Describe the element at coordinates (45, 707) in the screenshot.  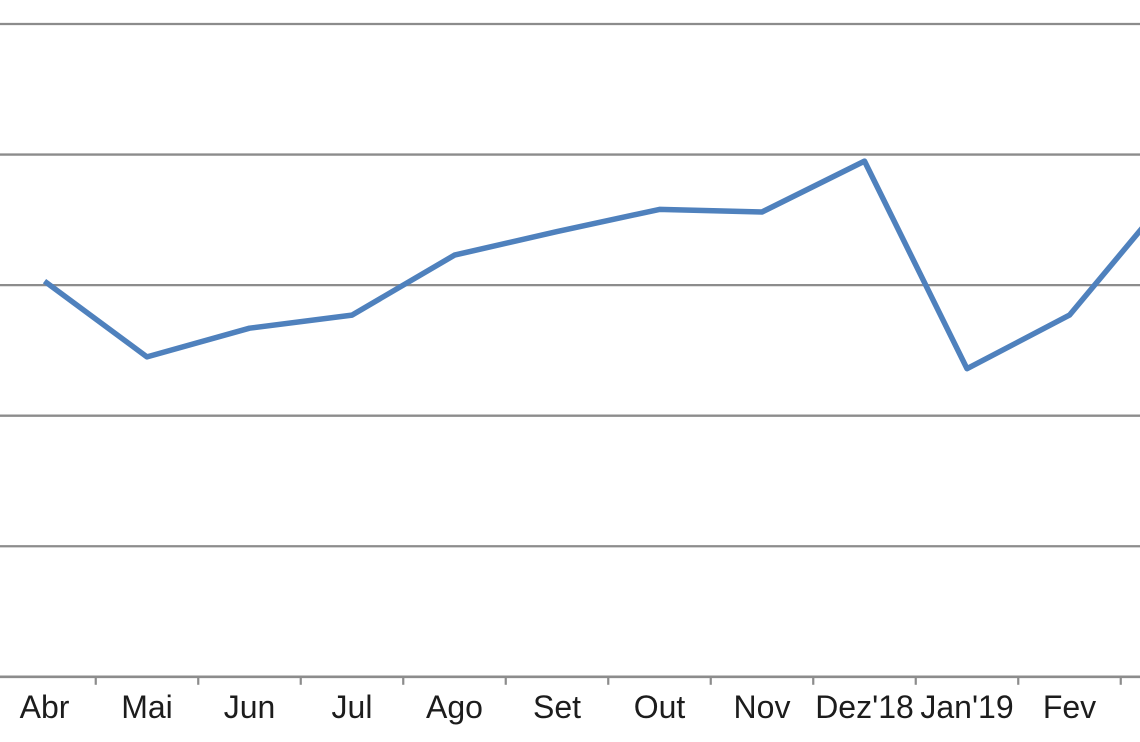
I see `x-axis-label-abr: Abr` at that location.